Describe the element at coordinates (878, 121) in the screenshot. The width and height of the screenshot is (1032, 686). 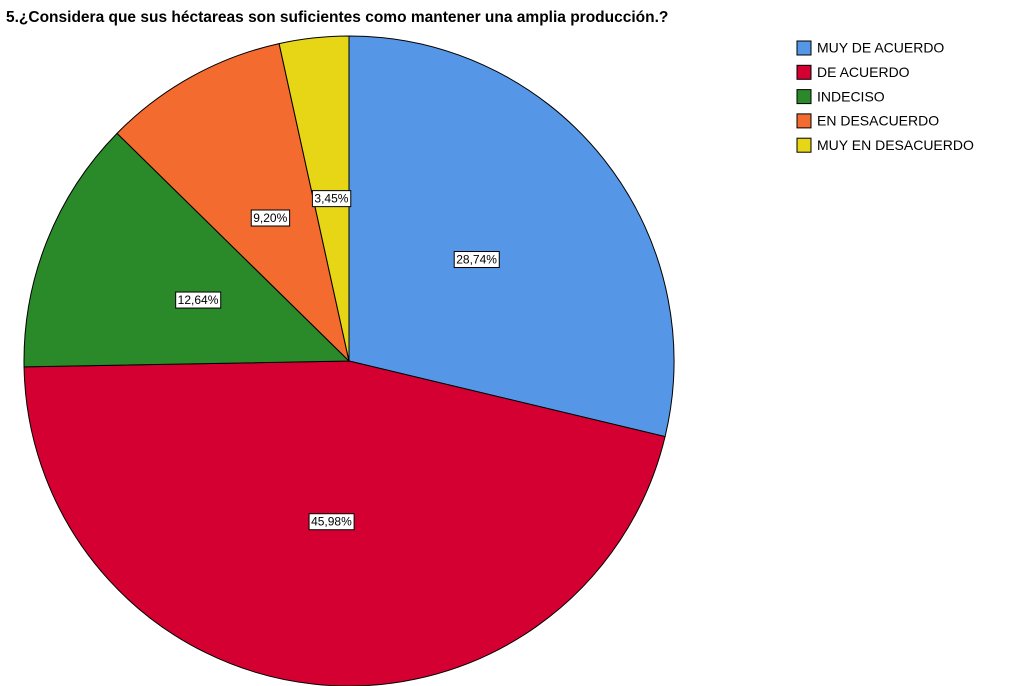
I see `legend-label: EN DESACUERDO` at that location.